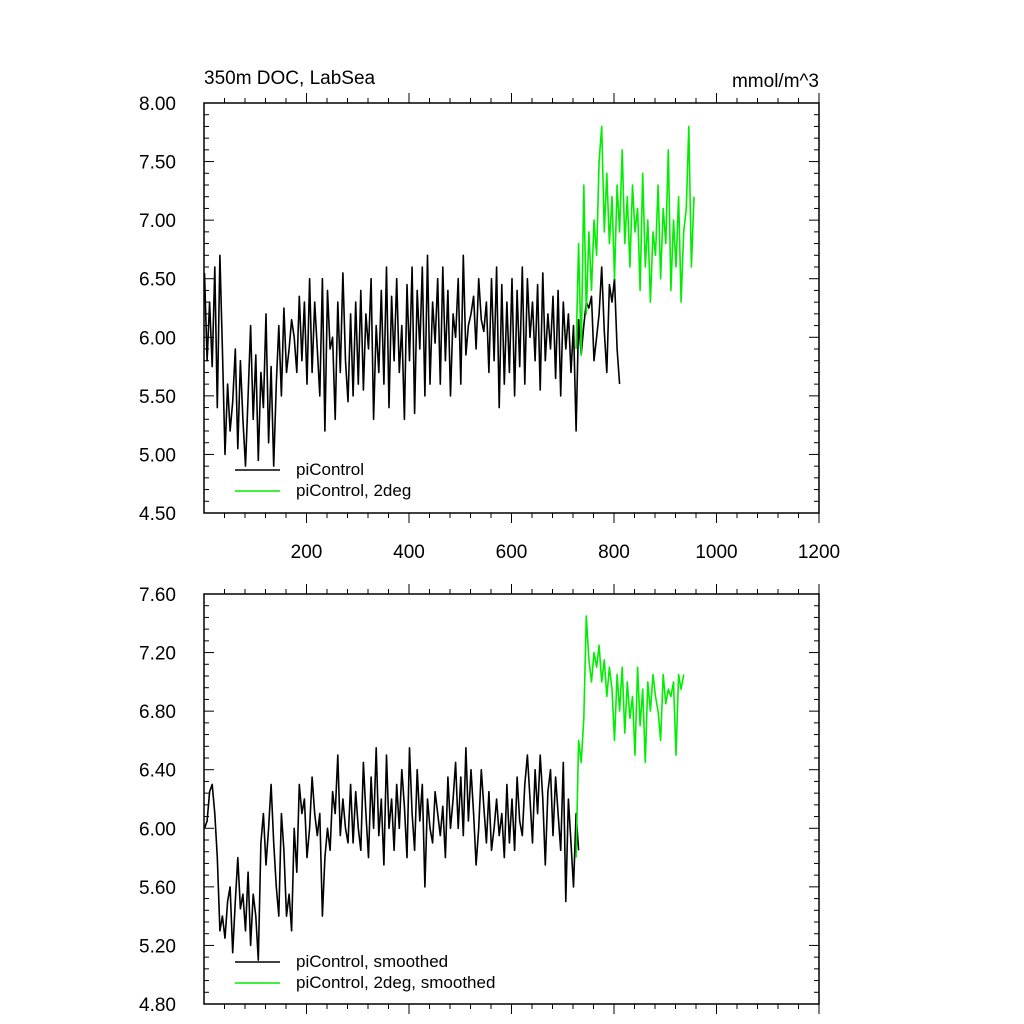 The image size is (1024, 1024). Describe the element at coordinates (290, 78) in the screenshot. I see `top-title: 350m DOC, LabSea` at that location.